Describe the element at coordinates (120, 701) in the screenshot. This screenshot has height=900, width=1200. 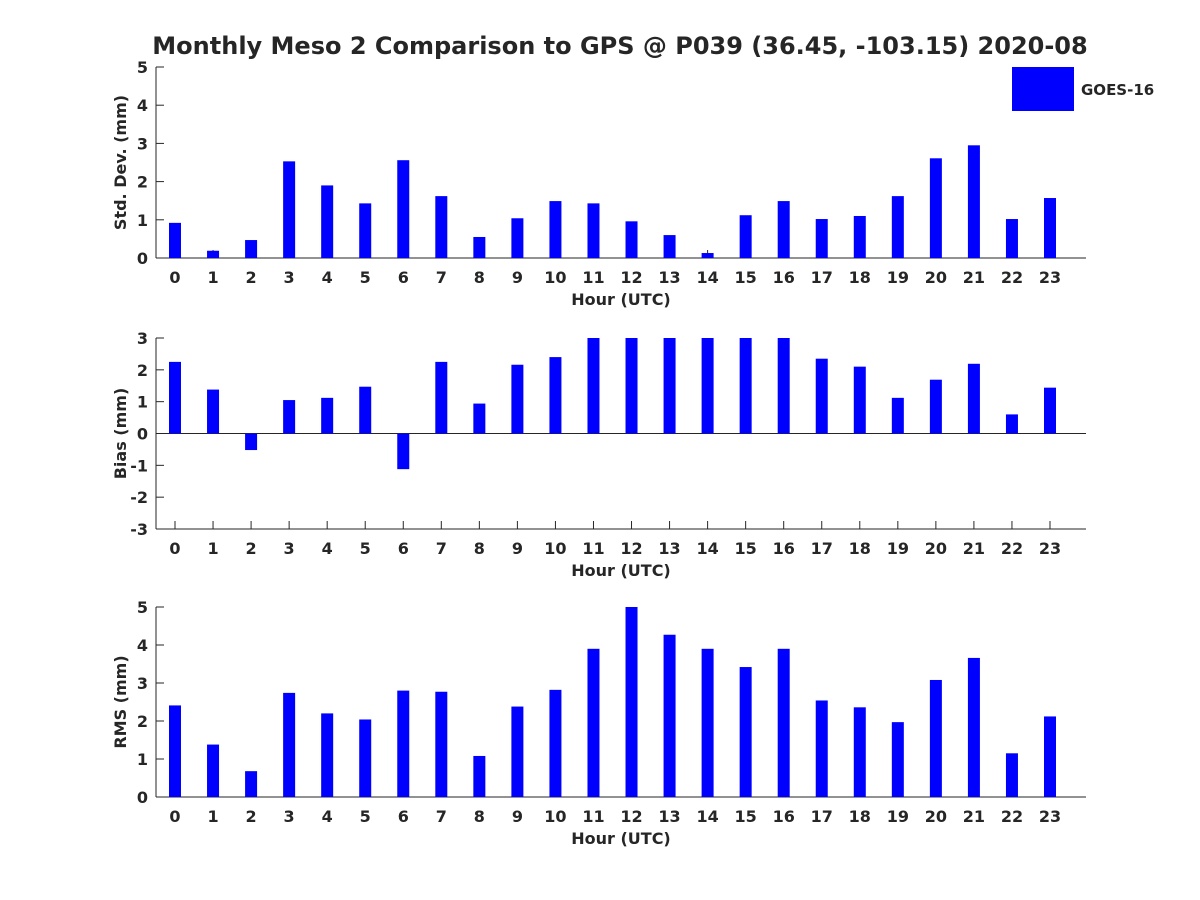
I see `y-axis-label: RMS (mm)` at that location.